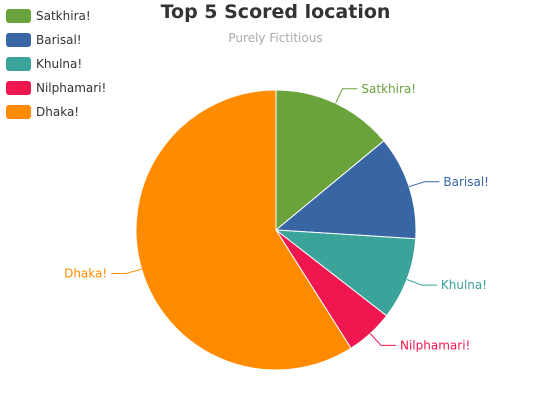 The width and height of the screenshot is (551, 400). Describe the element at coordinates (275, 38) in the screenshot. I see `chart-subtitle: Purely Fictitious` at that location.